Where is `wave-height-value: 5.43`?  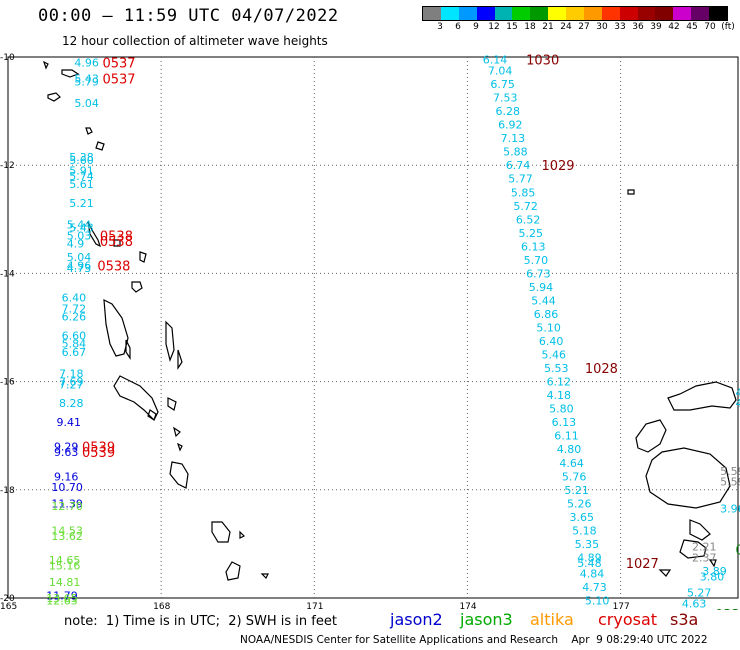
wave-height-value: 5.43 is located at coordinates (86, 79).